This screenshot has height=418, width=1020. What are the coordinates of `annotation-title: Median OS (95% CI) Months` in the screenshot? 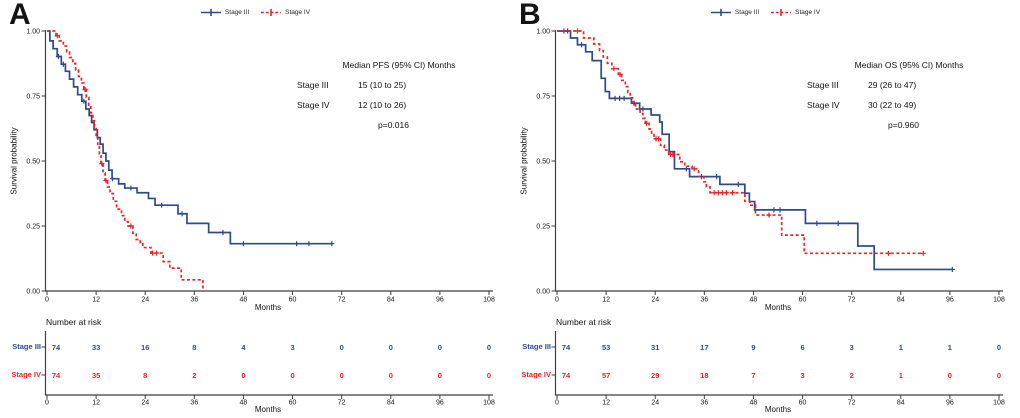 It's located at (909, 65).